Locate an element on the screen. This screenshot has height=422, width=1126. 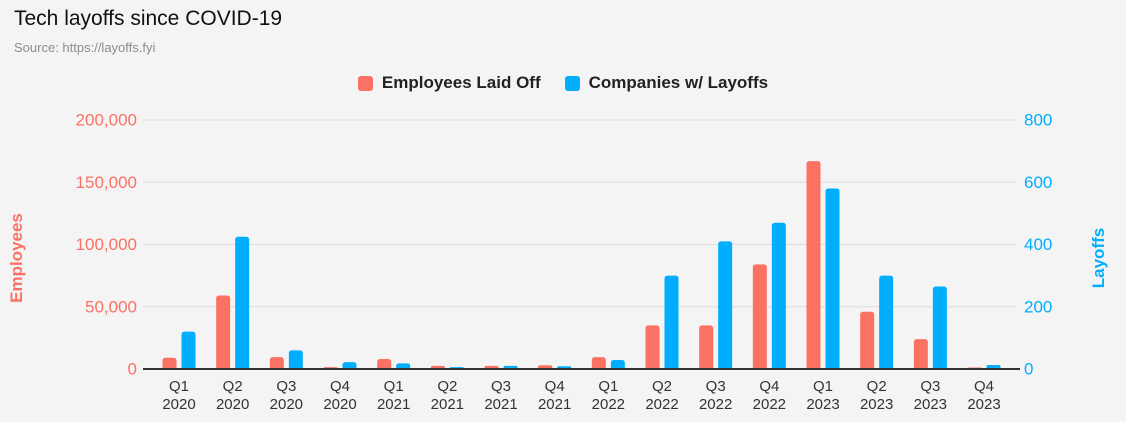
left-axis-tick: 100,000 is located at coordinates (106, 244).